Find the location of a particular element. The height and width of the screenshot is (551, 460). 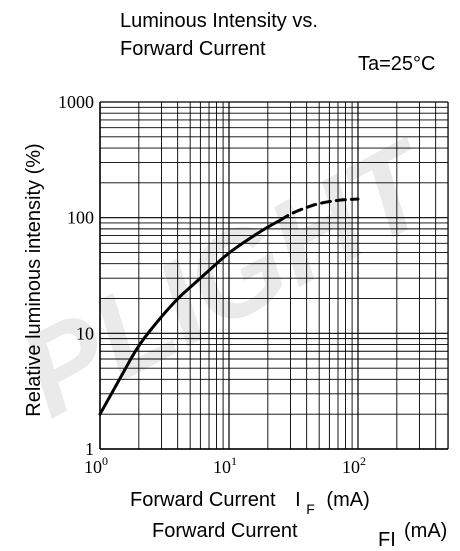

chart-title-line1: Luminous Intensity vs. is located at coordinates (219, 21).